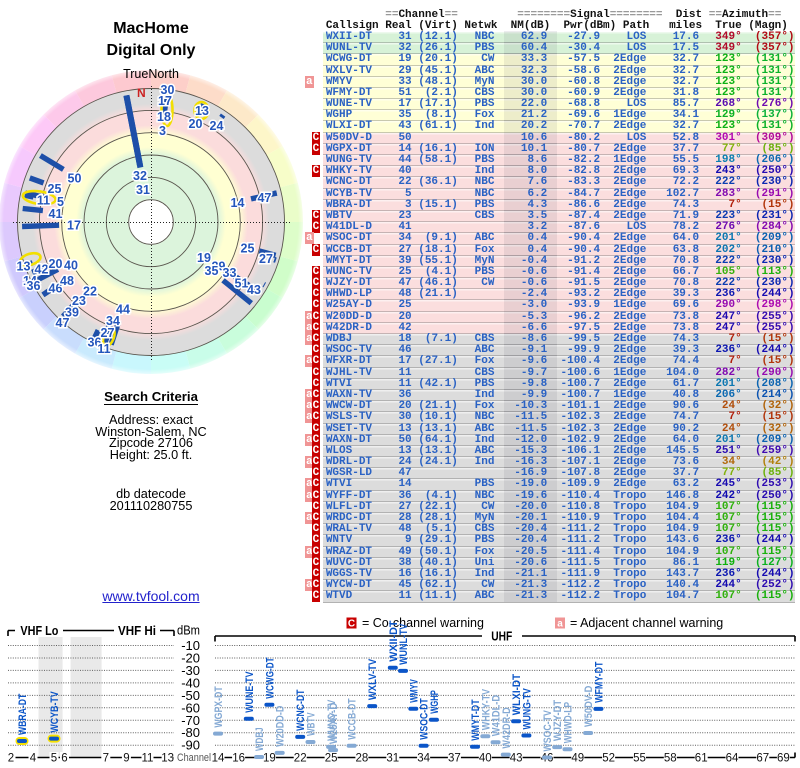  I want to click on svg-text: WHKY-TV, so click(486, 709).